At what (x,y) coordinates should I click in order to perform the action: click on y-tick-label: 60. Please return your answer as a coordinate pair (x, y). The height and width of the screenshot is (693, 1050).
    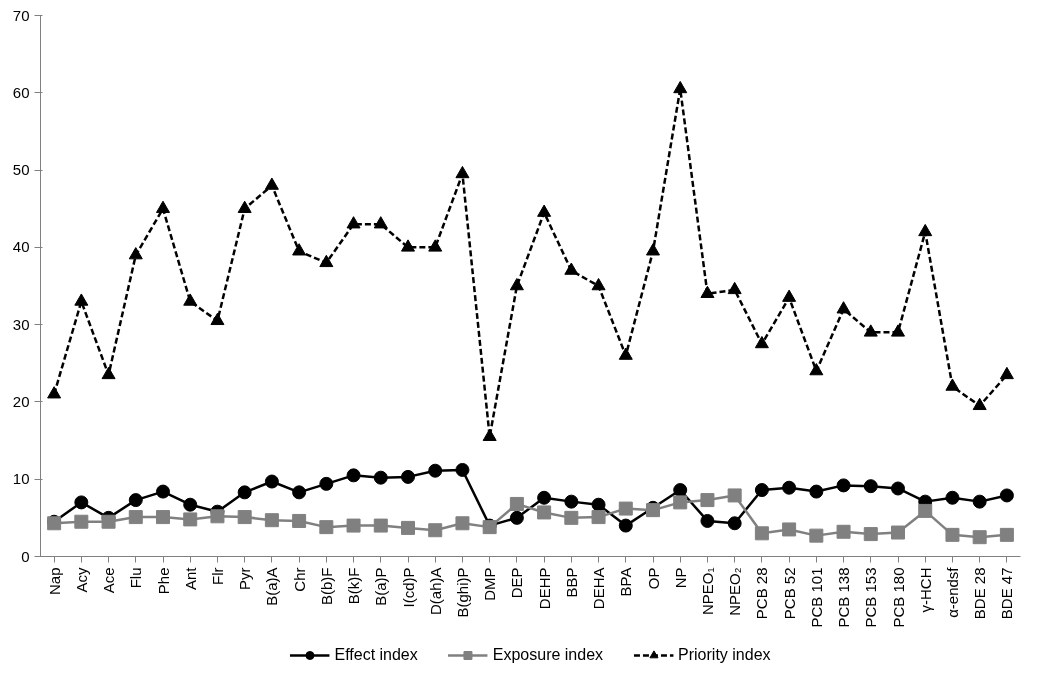
    Looking at the image, I should click on (21, 92).